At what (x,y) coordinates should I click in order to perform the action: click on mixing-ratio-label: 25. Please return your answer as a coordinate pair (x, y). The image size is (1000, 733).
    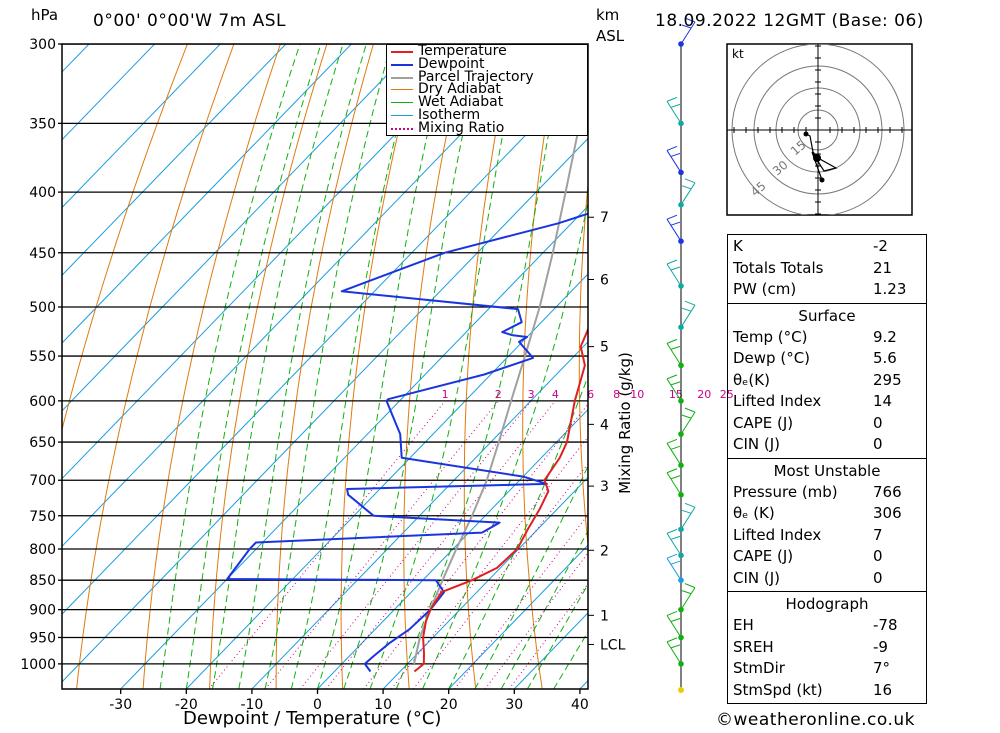
    Looking at the image, I should click on (727, 394).